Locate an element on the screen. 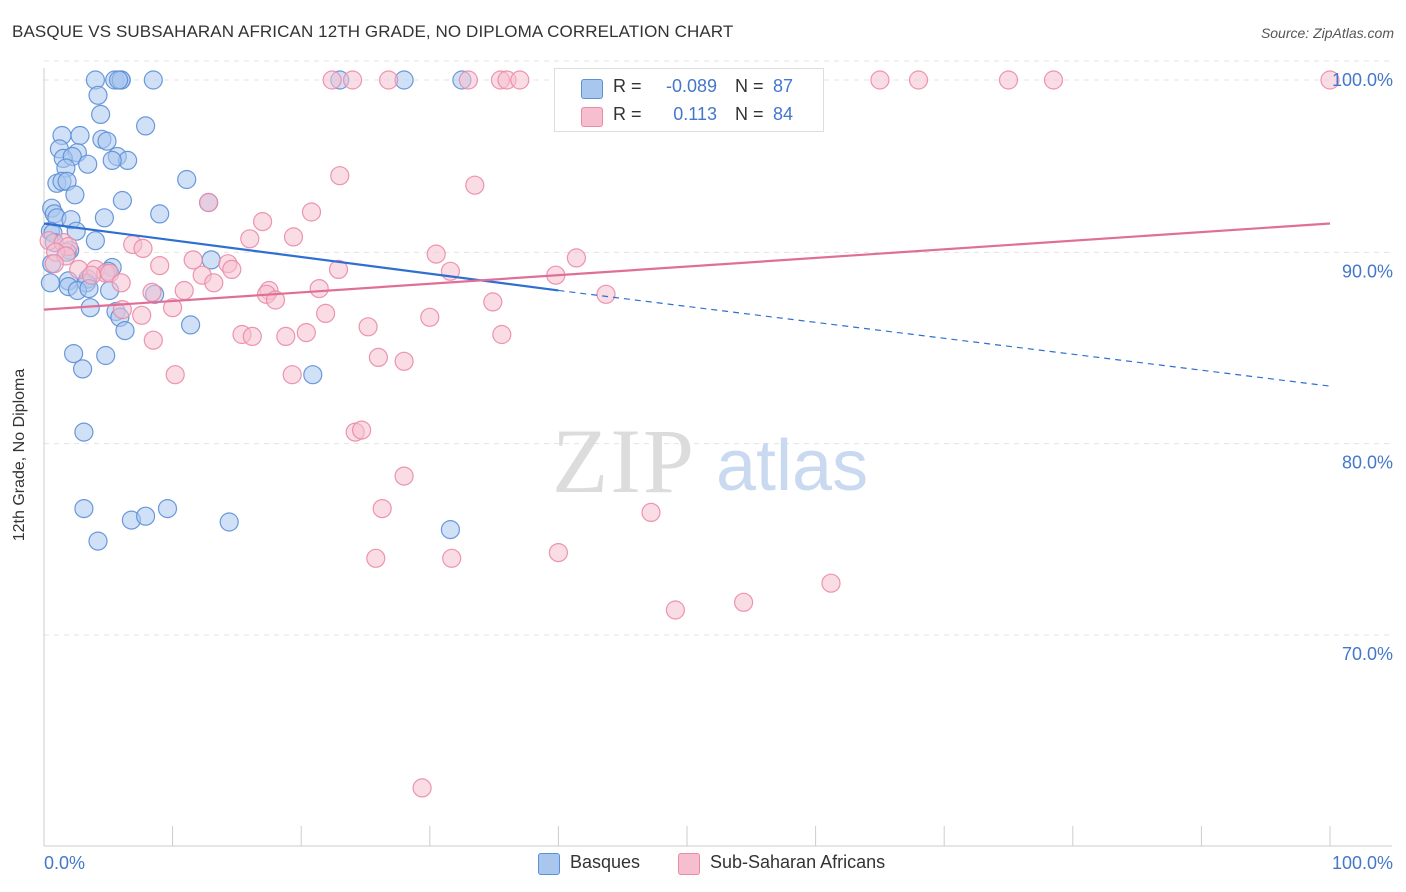 This screenshot has width=1406, height=892. legend-n-label: N = is located at coordinates (749, 114).